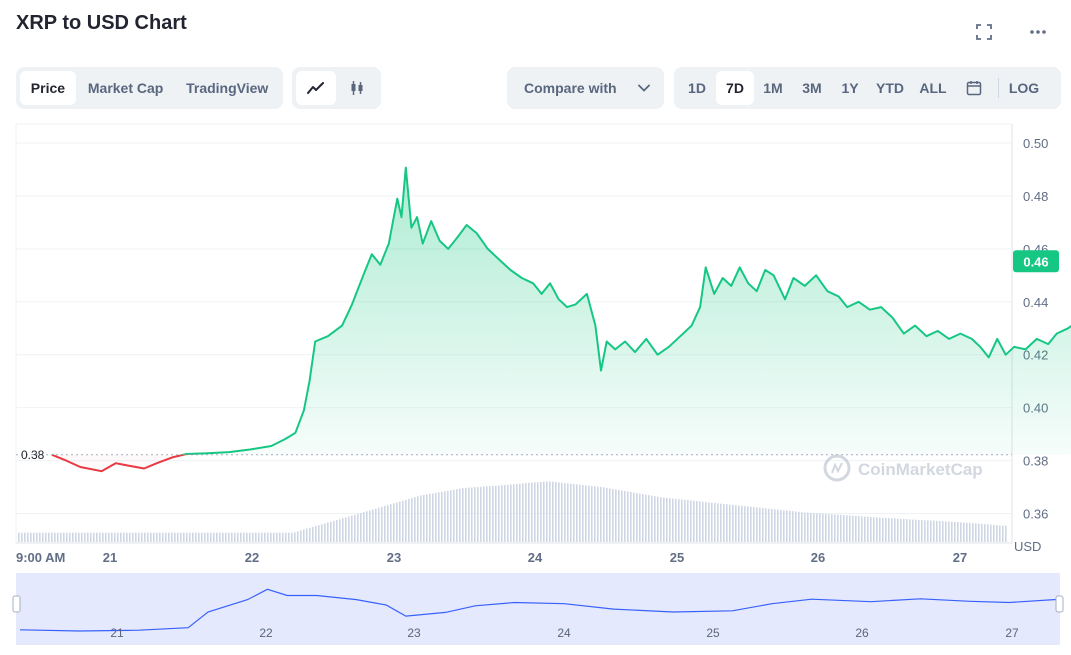  I want to click on line-chart-button, so click(316, 88).